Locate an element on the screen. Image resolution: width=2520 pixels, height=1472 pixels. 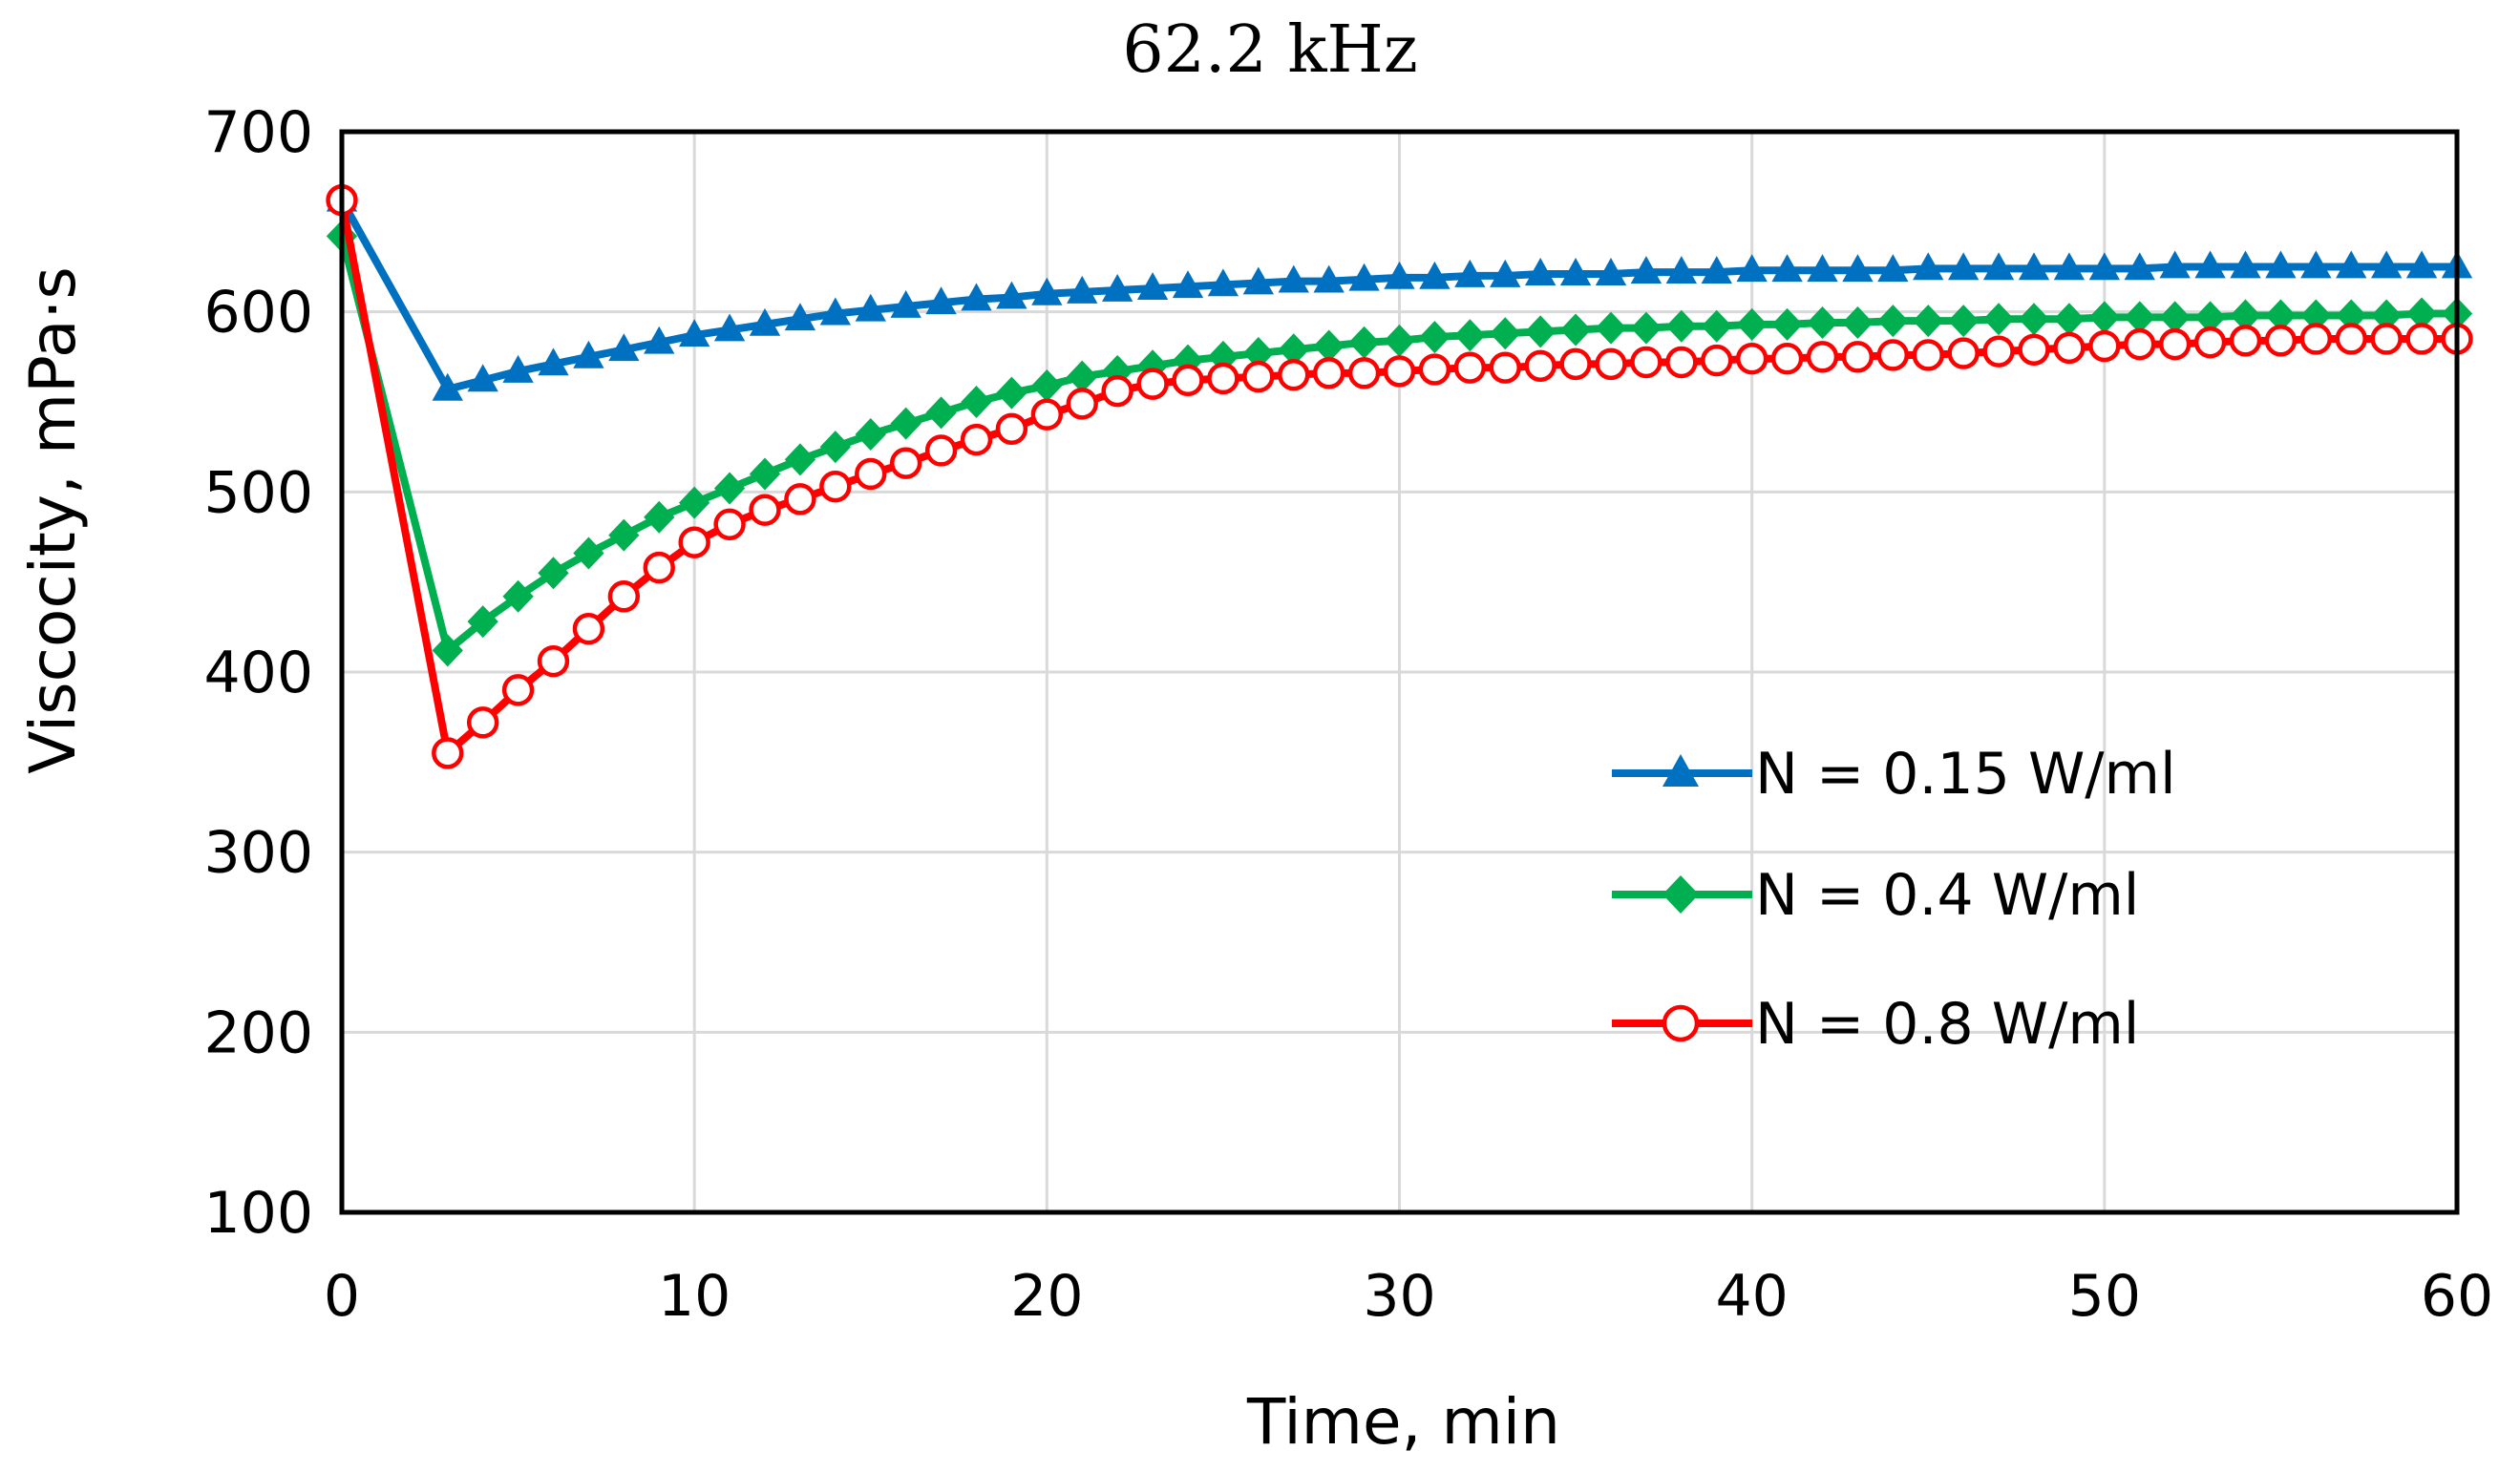
y-tick-label: 300 is located at coordinates (258, 853).